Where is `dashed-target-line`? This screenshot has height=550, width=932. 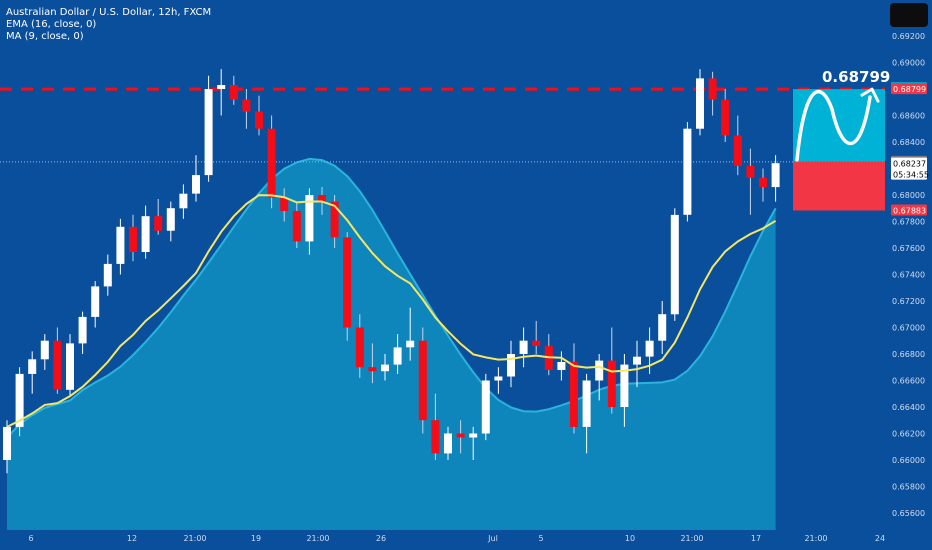 dashed-target-line is located at coordinates (442, 125).